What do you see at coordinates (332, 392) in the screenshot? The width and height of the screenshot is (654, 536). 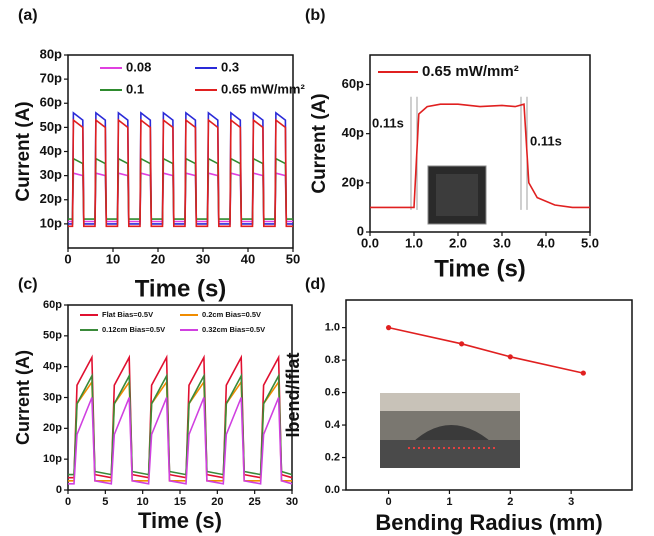 I see `y-tick-label: 0.6` at bounding box center [332, 392].